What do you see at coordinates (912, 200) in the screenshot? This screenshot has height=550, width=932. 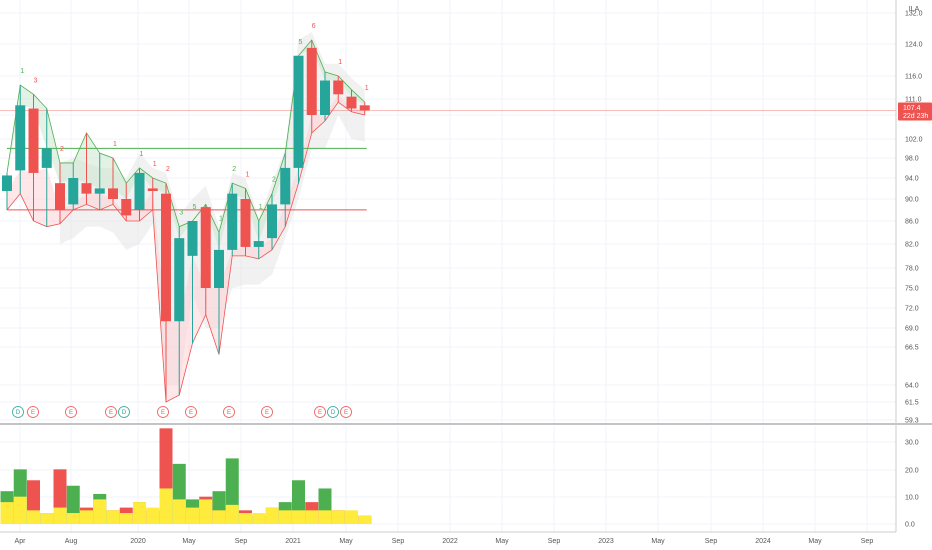 I see `price-tick-label: 90.0` at bounding box center [912, 200].